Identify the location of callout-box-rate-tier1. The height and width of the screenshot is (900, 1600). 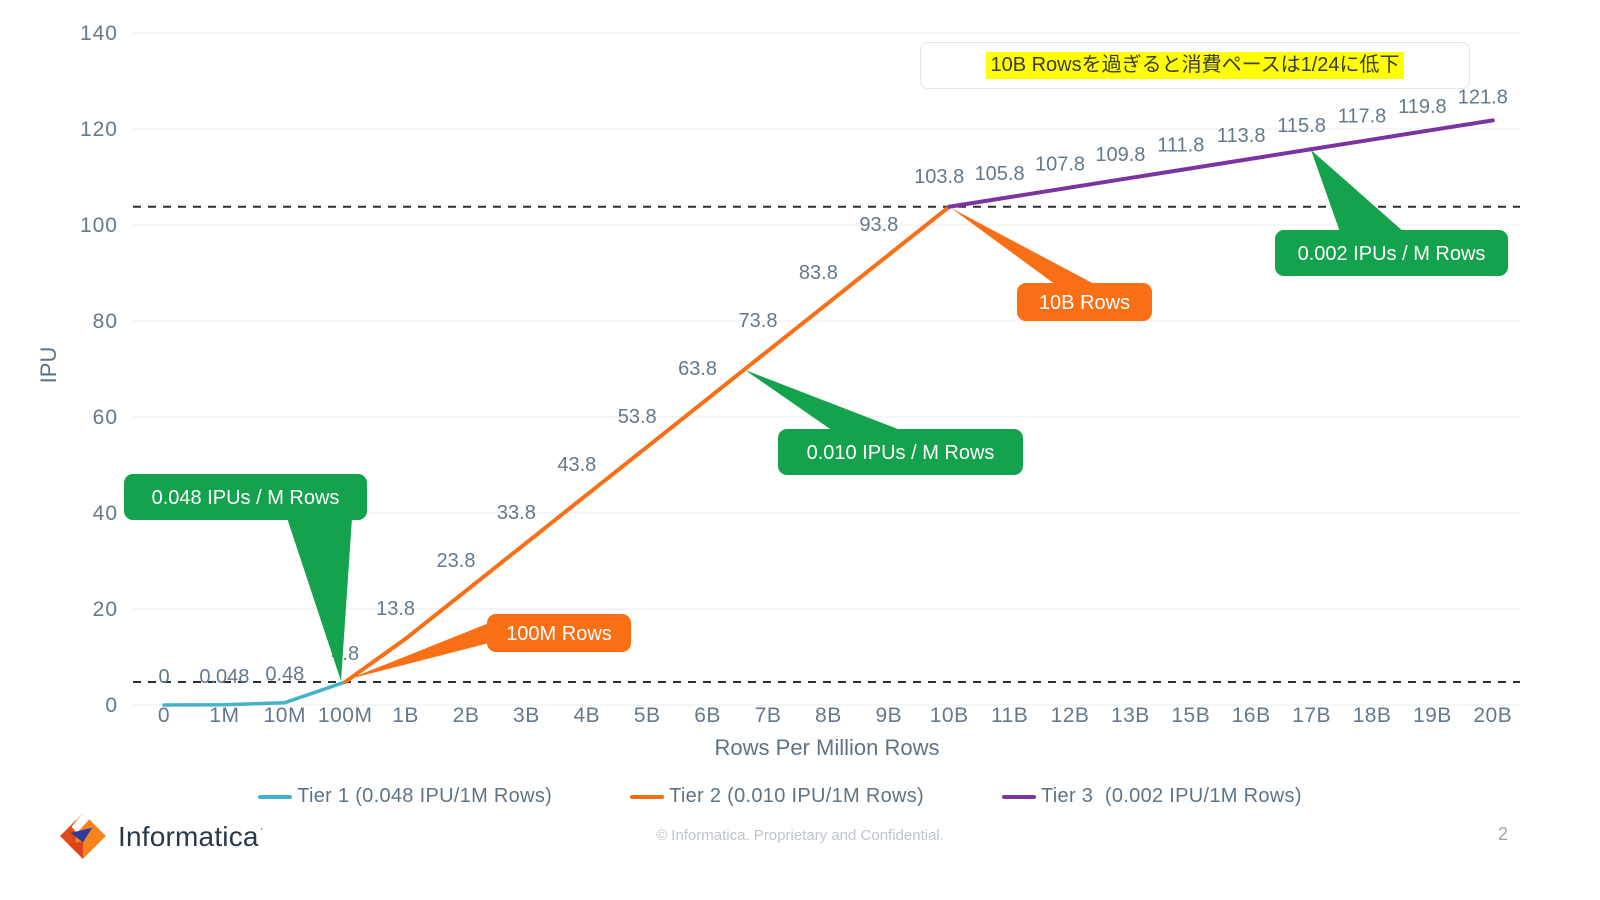
(245, 497).